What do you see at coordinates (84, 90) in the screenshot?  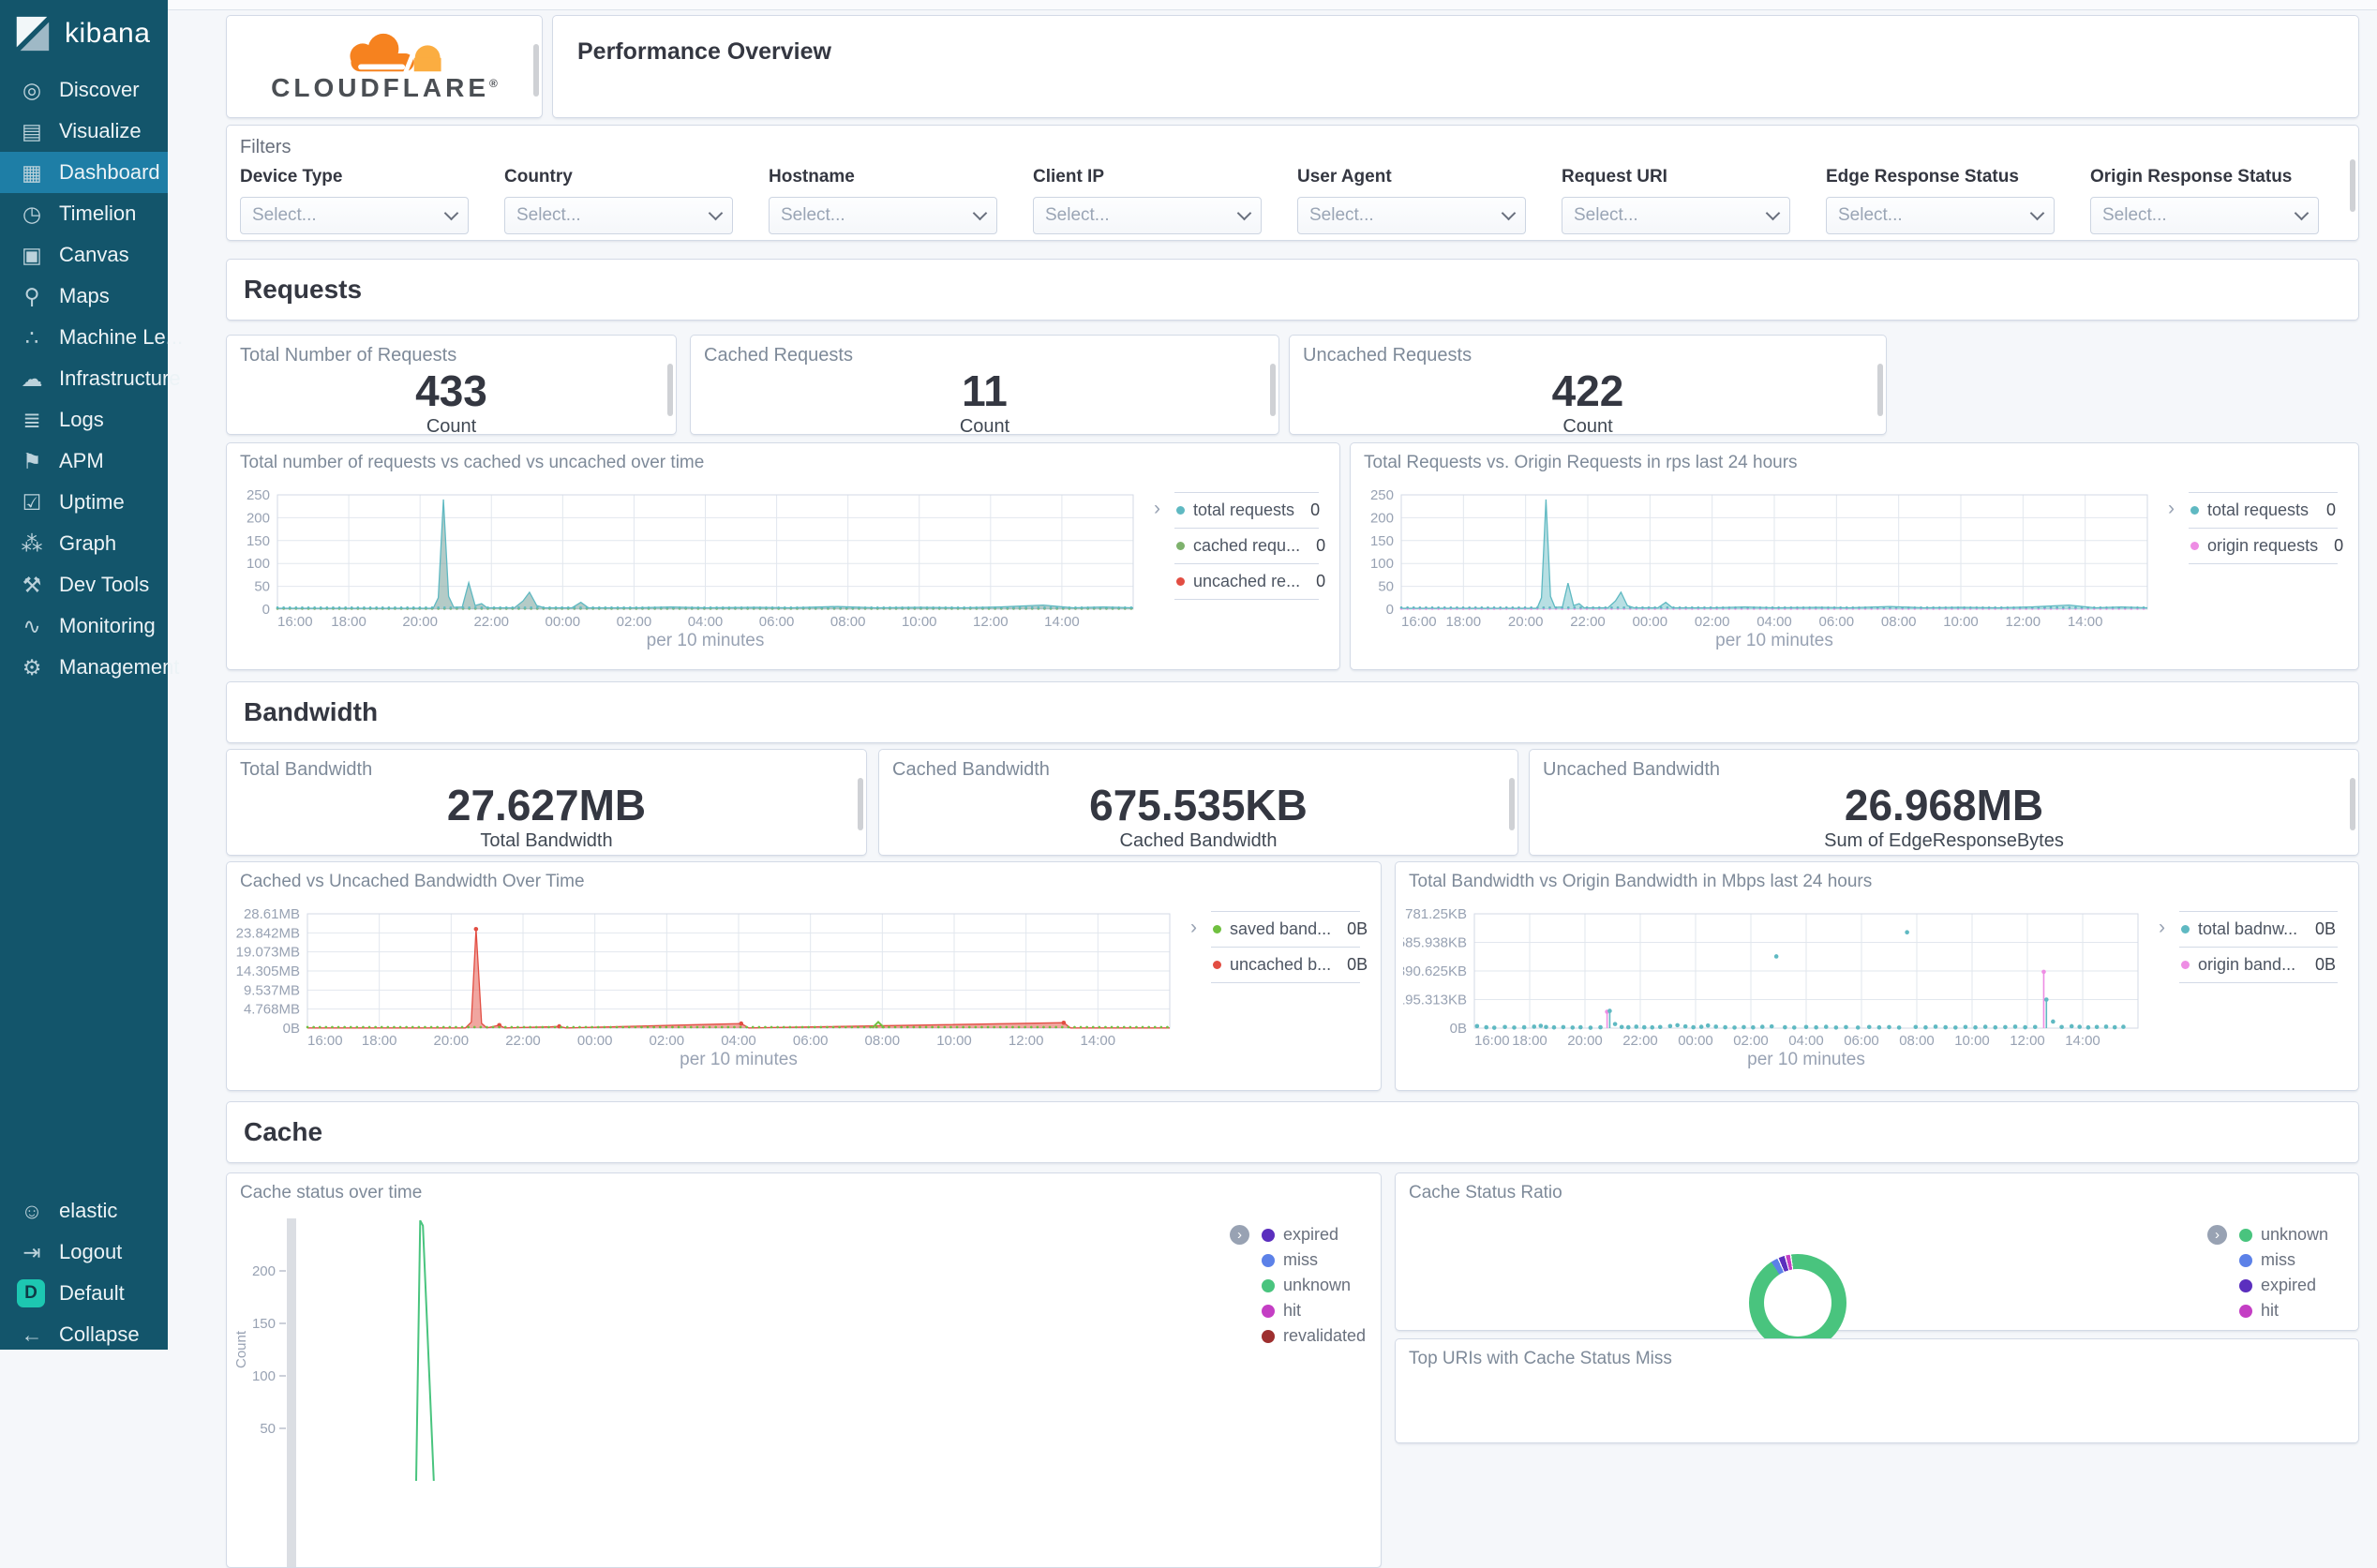 I see `sidebar-item-discover: ◎ Discover` at bounding box center [84, 90].